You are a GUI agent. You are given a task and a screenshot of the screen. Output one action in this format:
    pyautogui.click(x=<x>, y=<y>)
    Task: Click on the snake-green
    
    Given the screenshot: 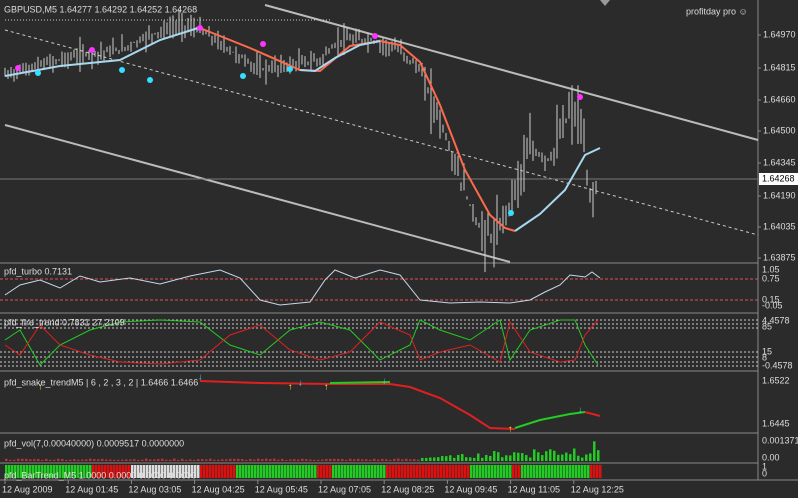 What is the action you would take?
    pyautogui.click(x=360, y=382)
    